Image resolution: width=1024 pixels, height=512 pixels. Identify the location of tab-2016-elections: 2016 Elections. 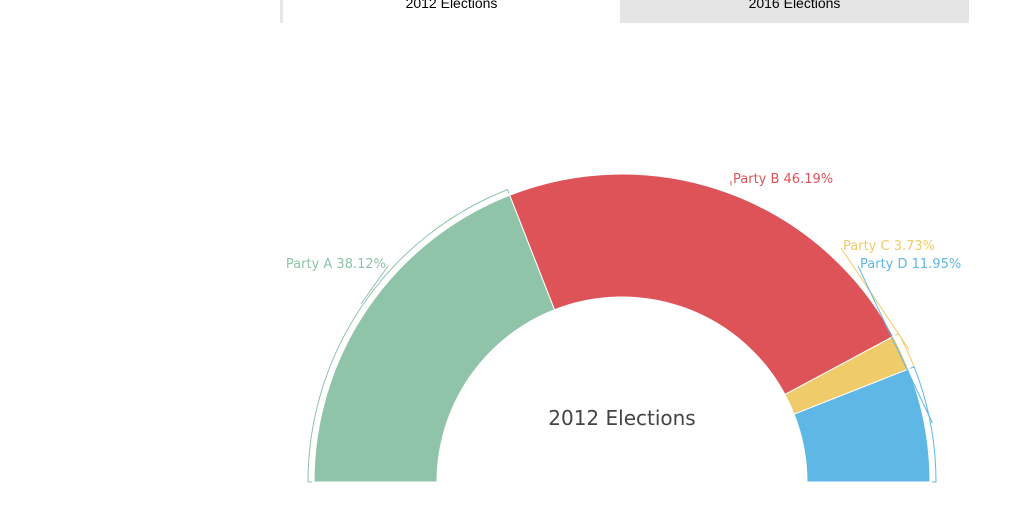
(794, 11).